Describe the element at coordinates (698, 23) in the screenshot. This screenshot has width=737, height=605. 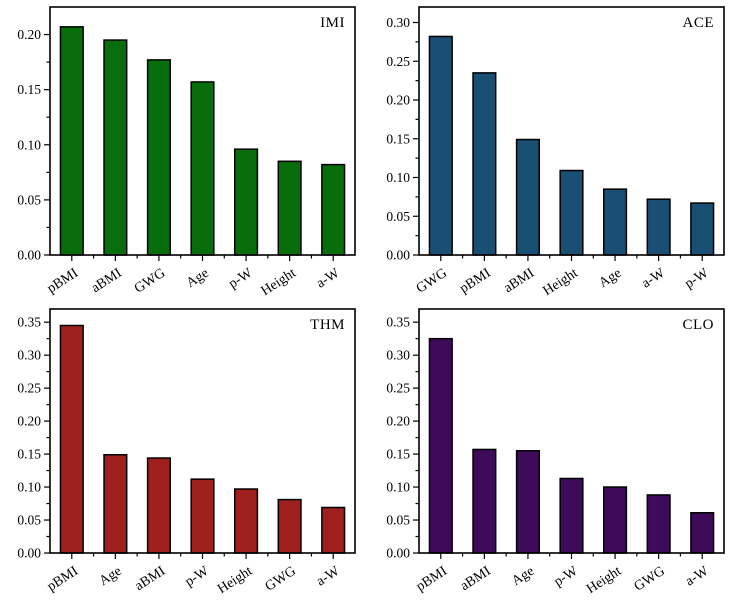
I see `panel-annotation: ACE` at that location.